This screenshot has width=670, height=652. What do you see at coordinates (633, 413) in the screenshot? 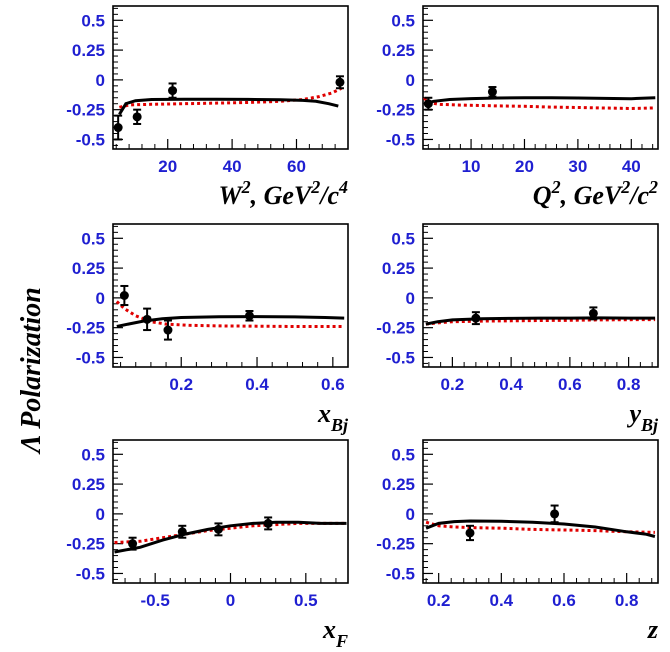
I see `x-axis-title-part: y` at bounding box center [633, 413].